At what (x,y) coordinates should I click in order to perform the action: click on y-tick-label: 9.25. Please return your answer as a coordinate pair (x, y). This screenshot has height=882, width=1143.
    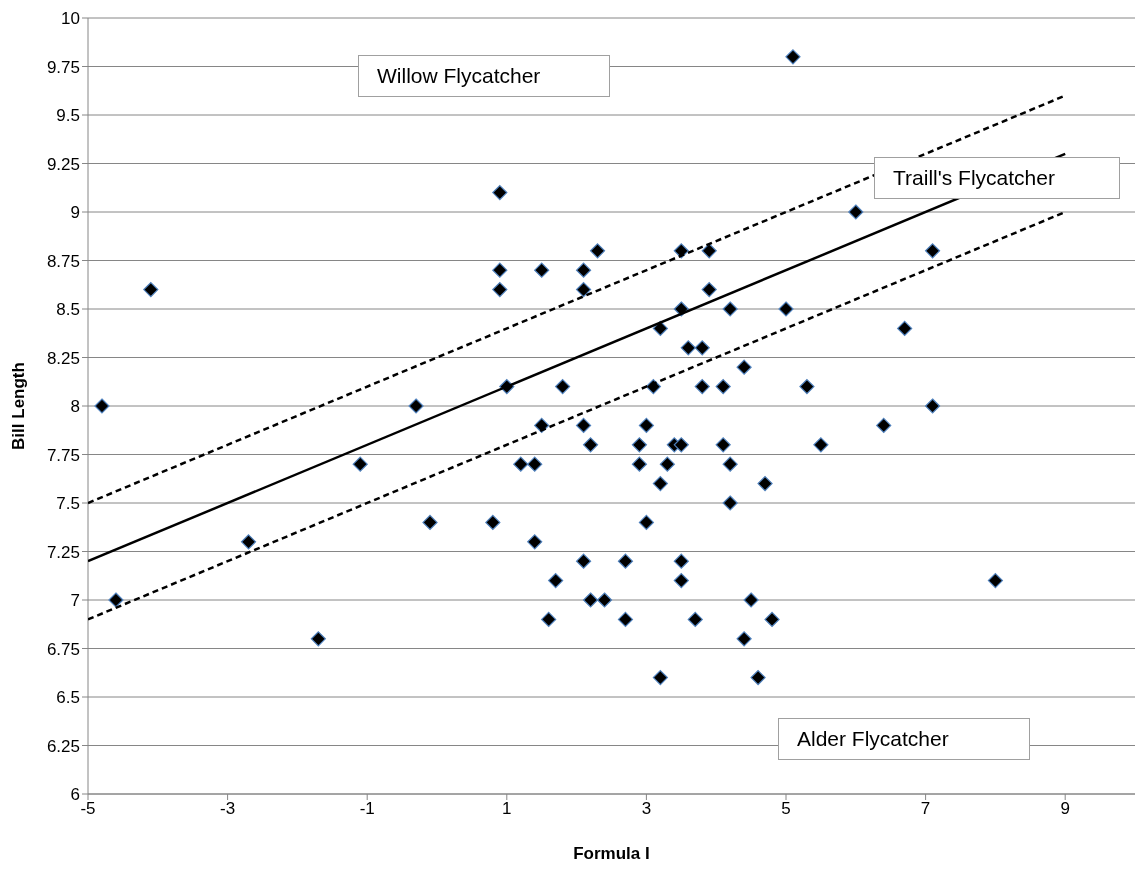
    Looking at the image, I should click on (63, 164).